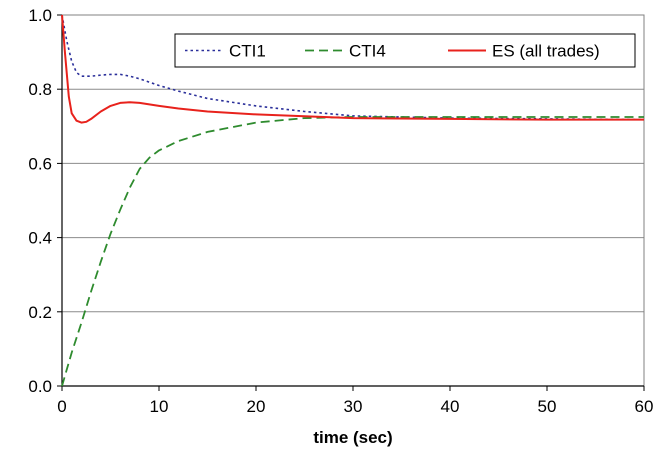 The image size is (660, 466). I want to click on legend-label: ES (all trades), so click(546, 51).